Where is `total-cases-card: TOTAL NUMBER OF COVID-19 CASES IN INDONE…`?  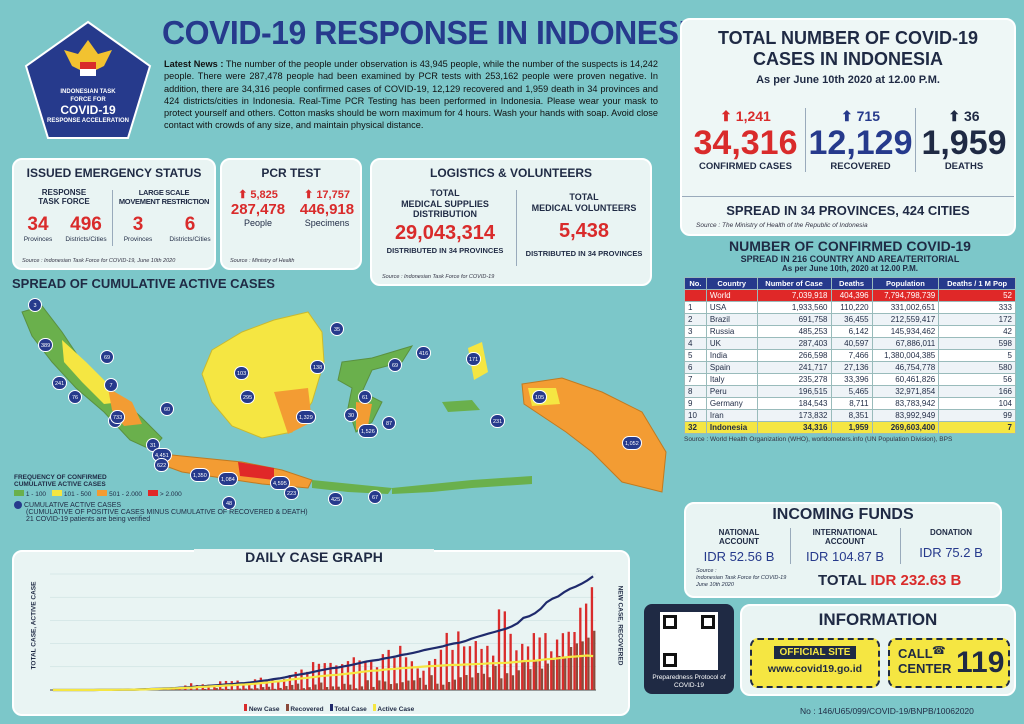 total-cases-card: TOTAL NUMBER OF COVID-19 CASES IN INDONE… is located at coordinates (848, 127).